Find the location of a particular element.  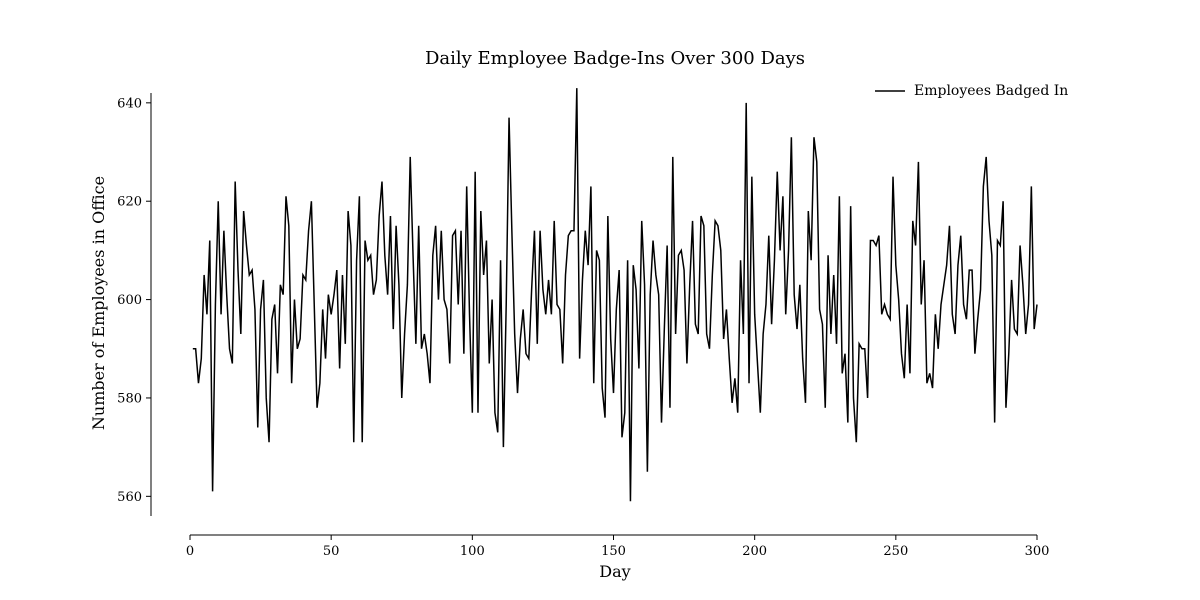

y-tick-label: 620 is located at coordinates (129, 202).